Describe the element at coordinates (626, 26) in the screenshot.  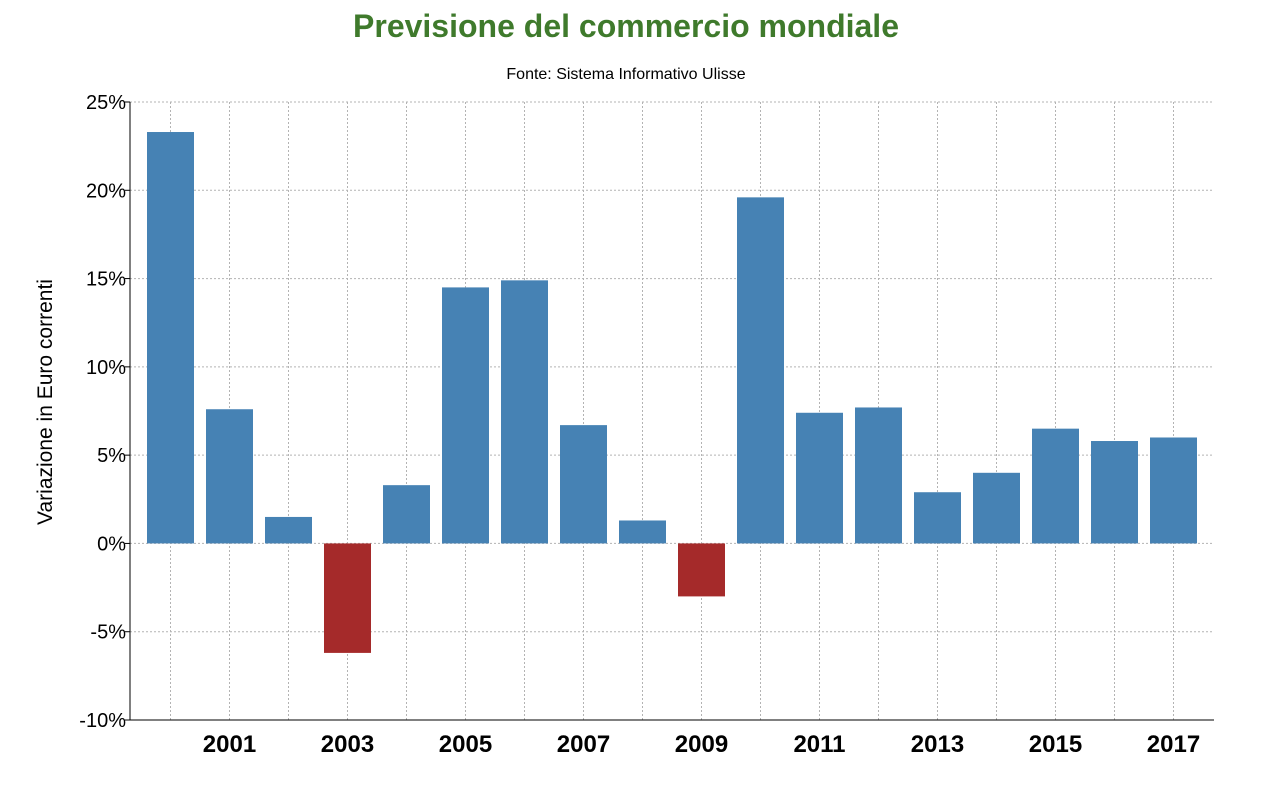
I see `chart-title: Previsione del commercio mondiale` at that location.